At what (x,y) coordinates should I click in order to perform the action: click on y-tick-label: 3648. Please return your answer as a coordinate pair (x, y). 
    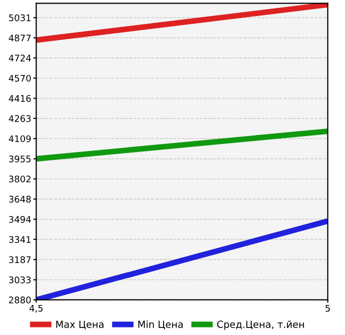
    Looking at the image, I should click on (20, 199).